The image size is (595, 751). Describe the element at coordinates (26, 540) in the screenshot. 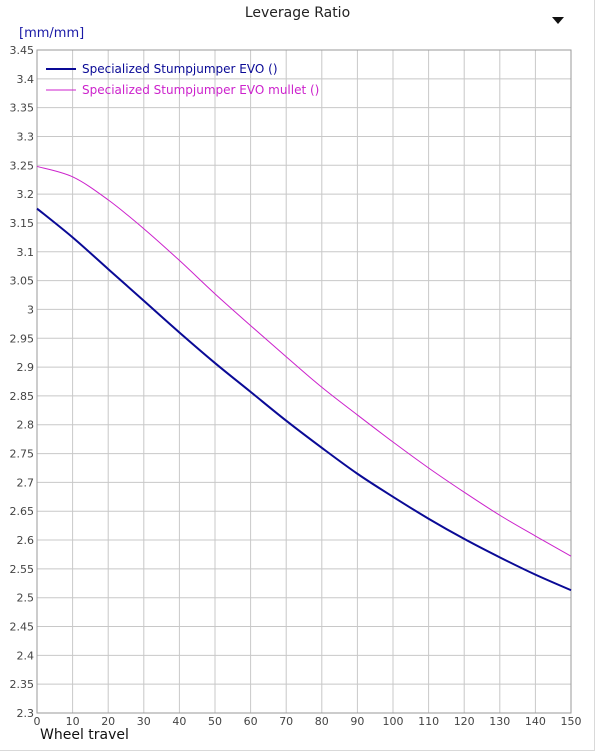

I see `y-tick-label: 2.6` at that location.